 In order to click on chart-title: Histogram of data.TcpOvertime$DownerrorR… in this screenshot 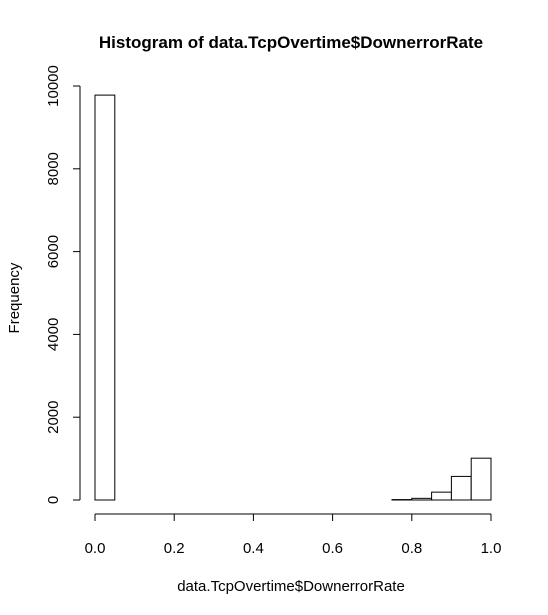, I will do `click(291, 42)`.